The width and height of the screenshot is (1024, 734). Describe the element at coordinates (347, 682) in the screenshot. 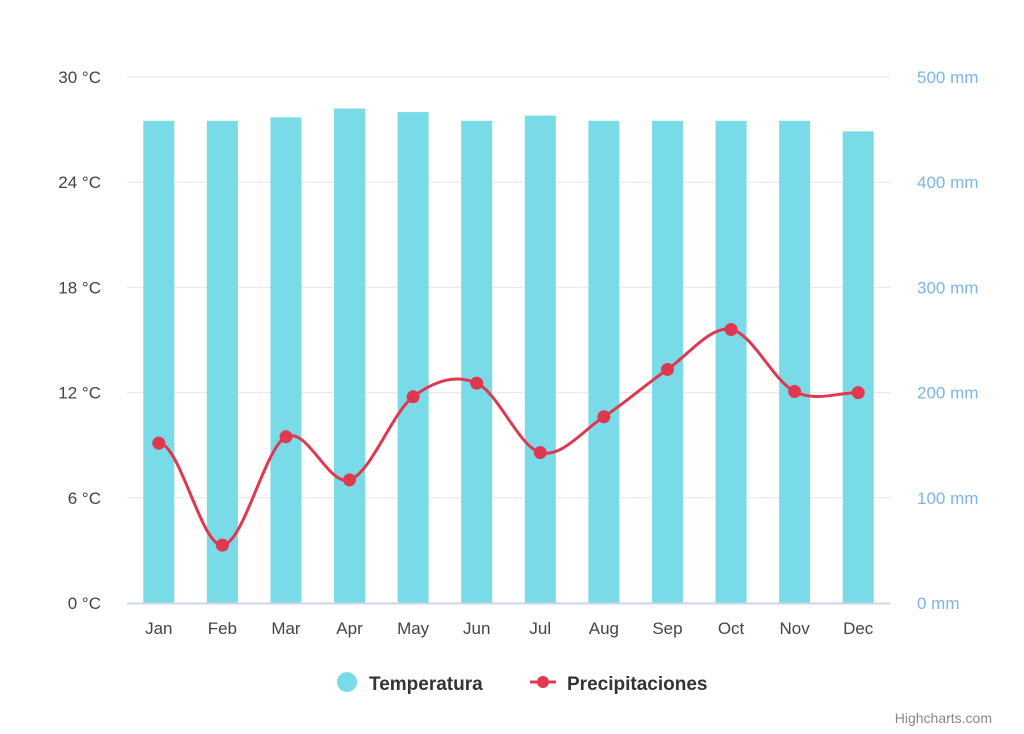

I see `legend-bar-swatch-icon` at that location.